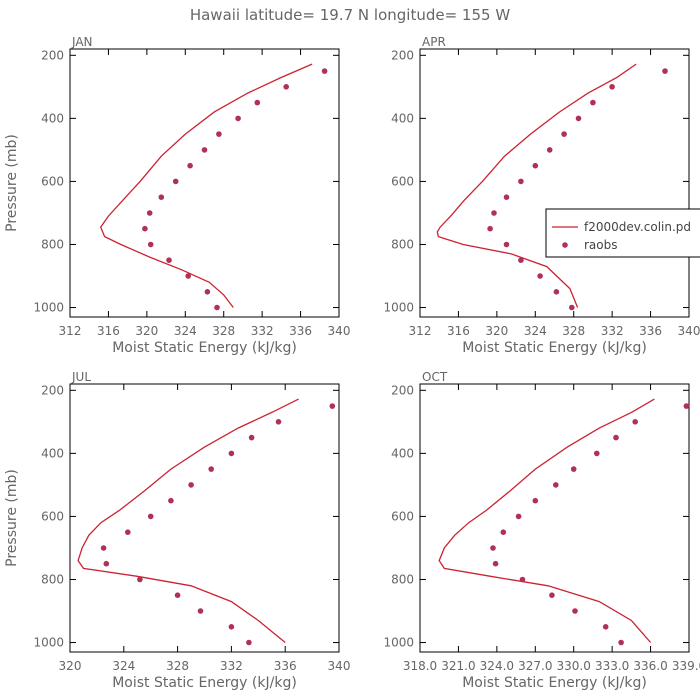 This screenshot has height=700, width=700. What do you see at coordinates (52, 118) in the screenshot?
I see `y-tick-label: 400` at bounding box center [52, 118].